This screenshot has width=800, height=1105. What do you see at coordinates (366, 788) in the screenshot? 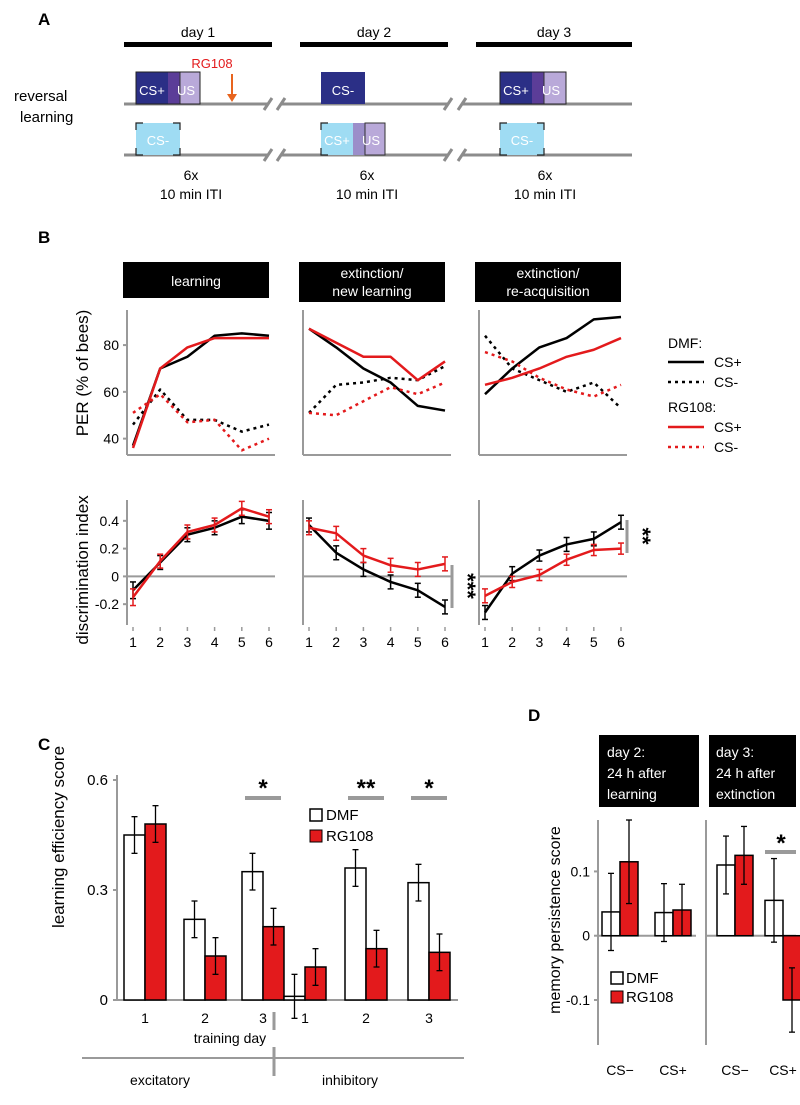
I see `c-sig-star: **` at bounding box center [366, 788].